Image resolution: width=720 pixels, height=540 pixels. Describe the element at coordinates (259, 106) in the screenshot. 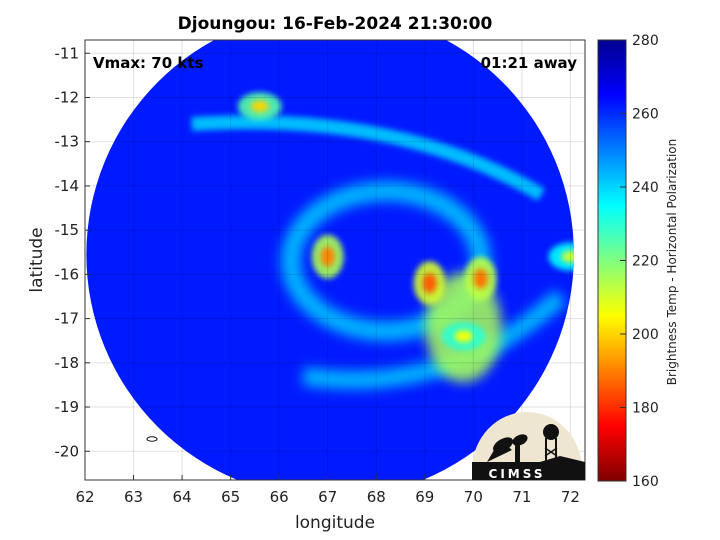

I see `feature-outer-band-north` at that location.